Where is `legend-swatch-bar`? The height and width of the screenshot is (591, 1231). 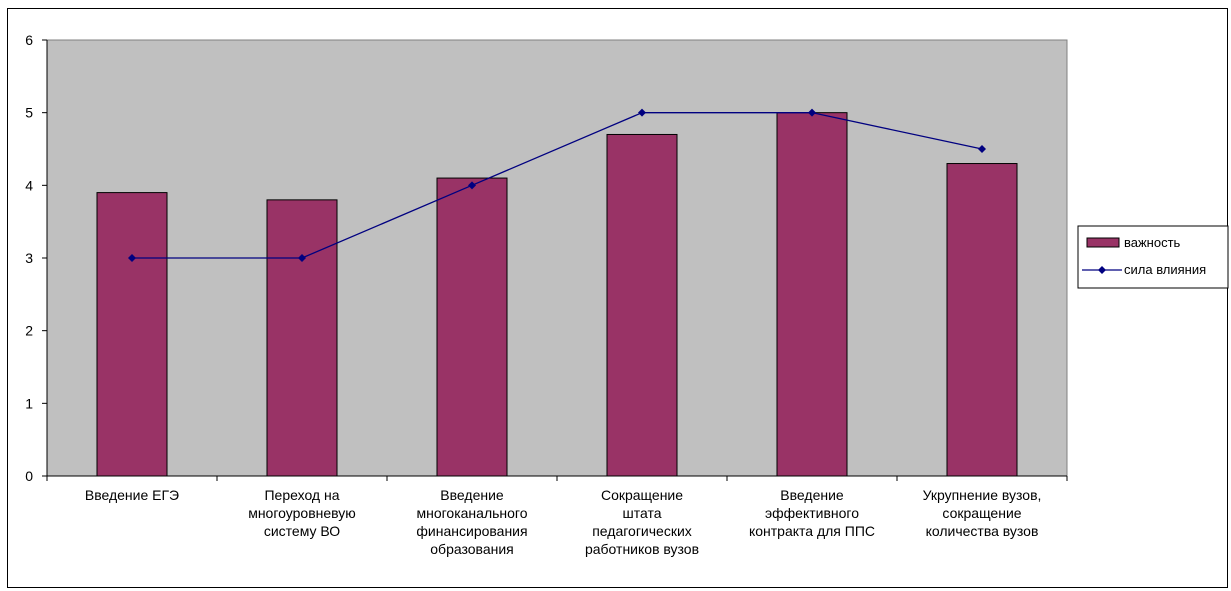
legend-swatch-bar is located at coordinates (1103, 242).